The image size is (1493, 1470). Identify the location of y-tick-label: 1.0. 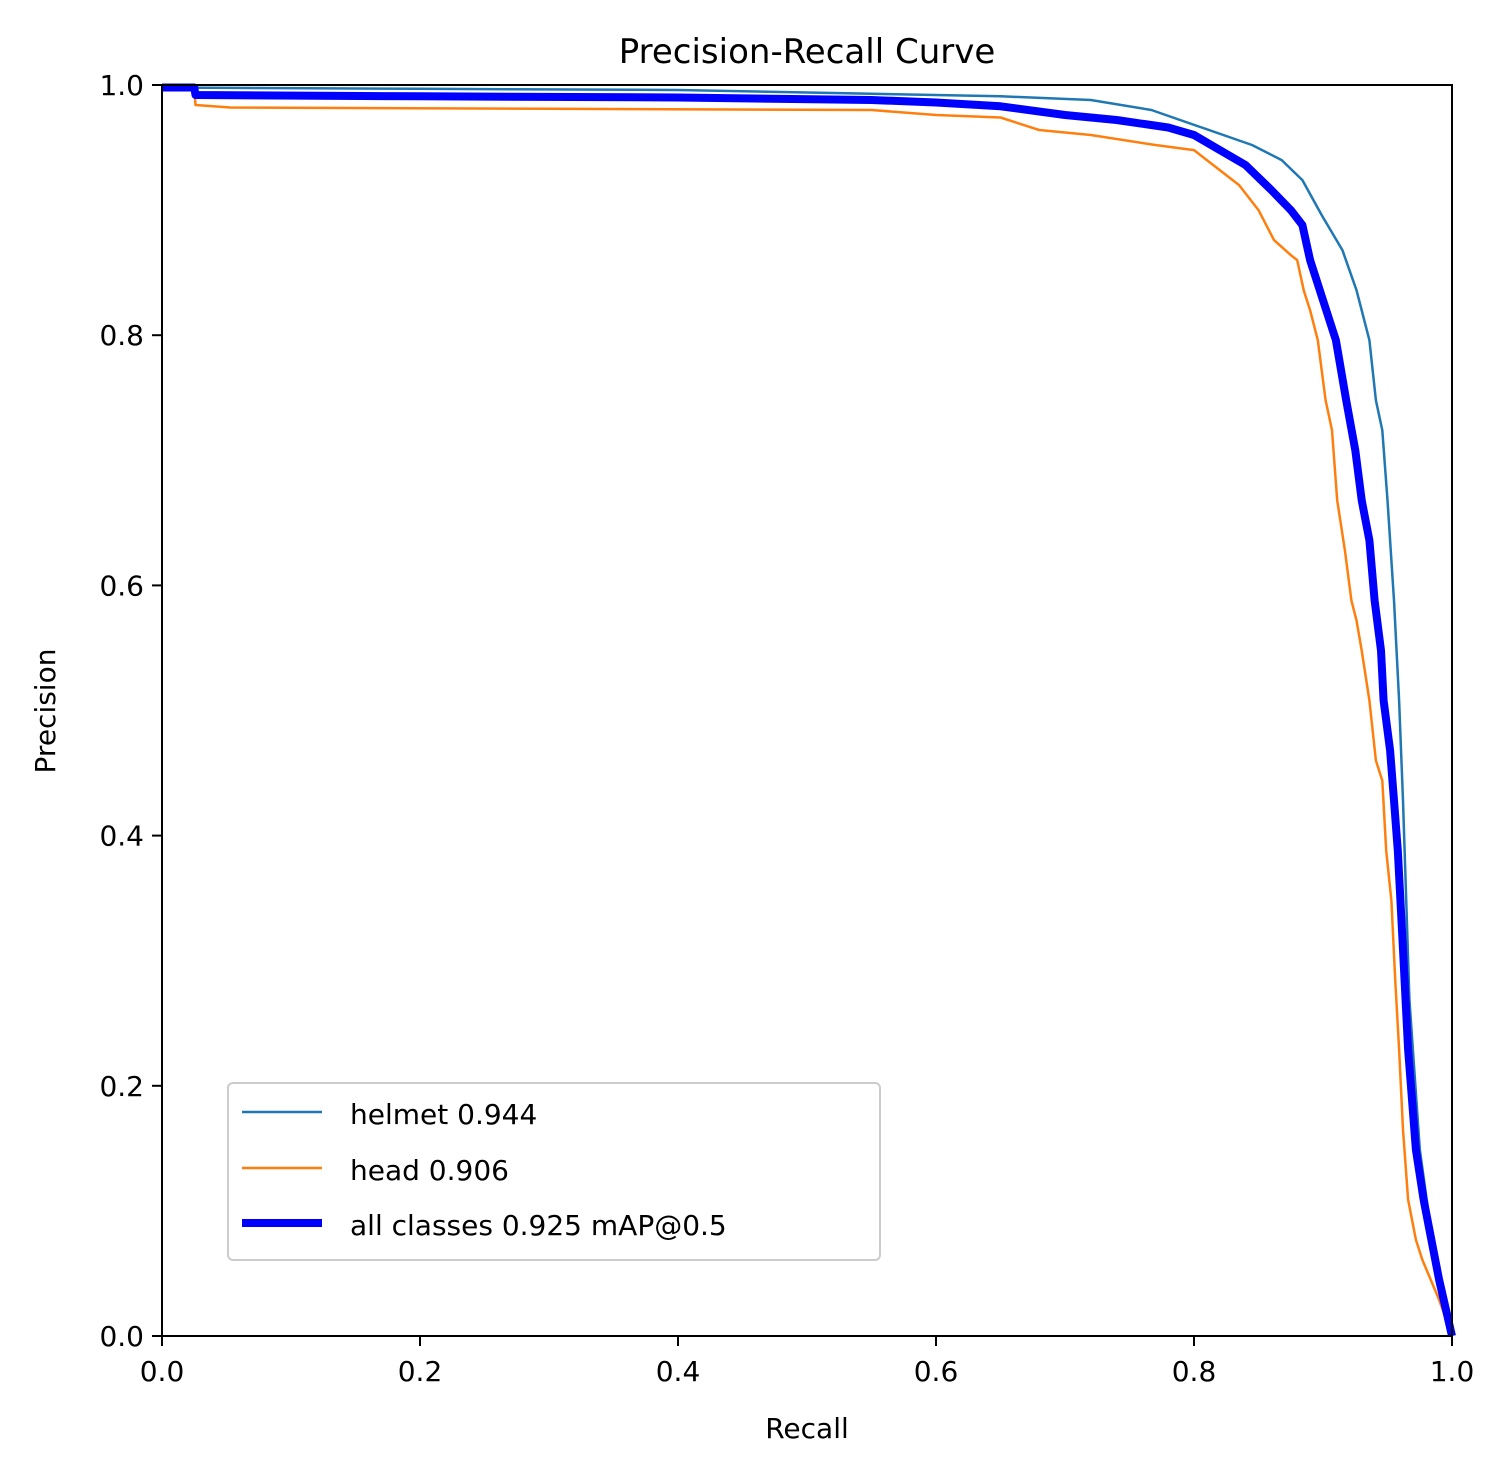
(121, 85).